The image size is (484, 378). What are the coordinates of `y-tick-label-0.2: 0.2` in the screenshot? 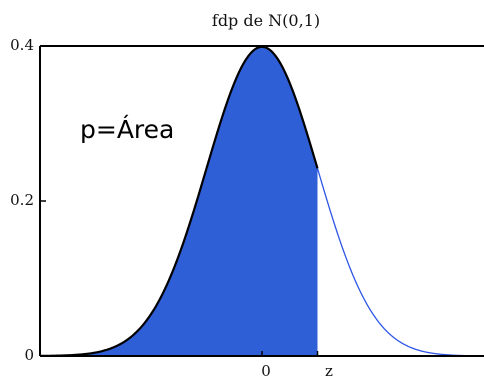 It's located at (22, 200).